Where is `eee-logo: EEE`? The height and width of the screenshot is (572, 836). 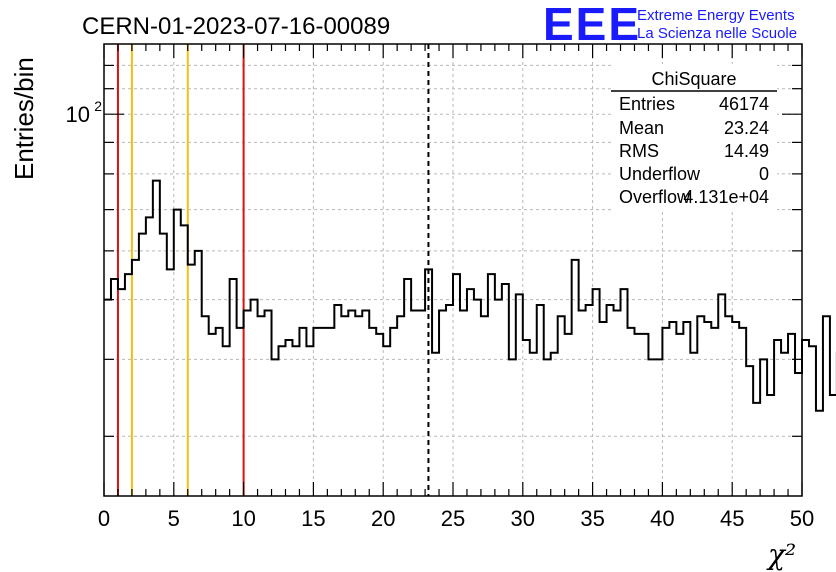
eee-logo: EEE is located at coordinates (592, 25).